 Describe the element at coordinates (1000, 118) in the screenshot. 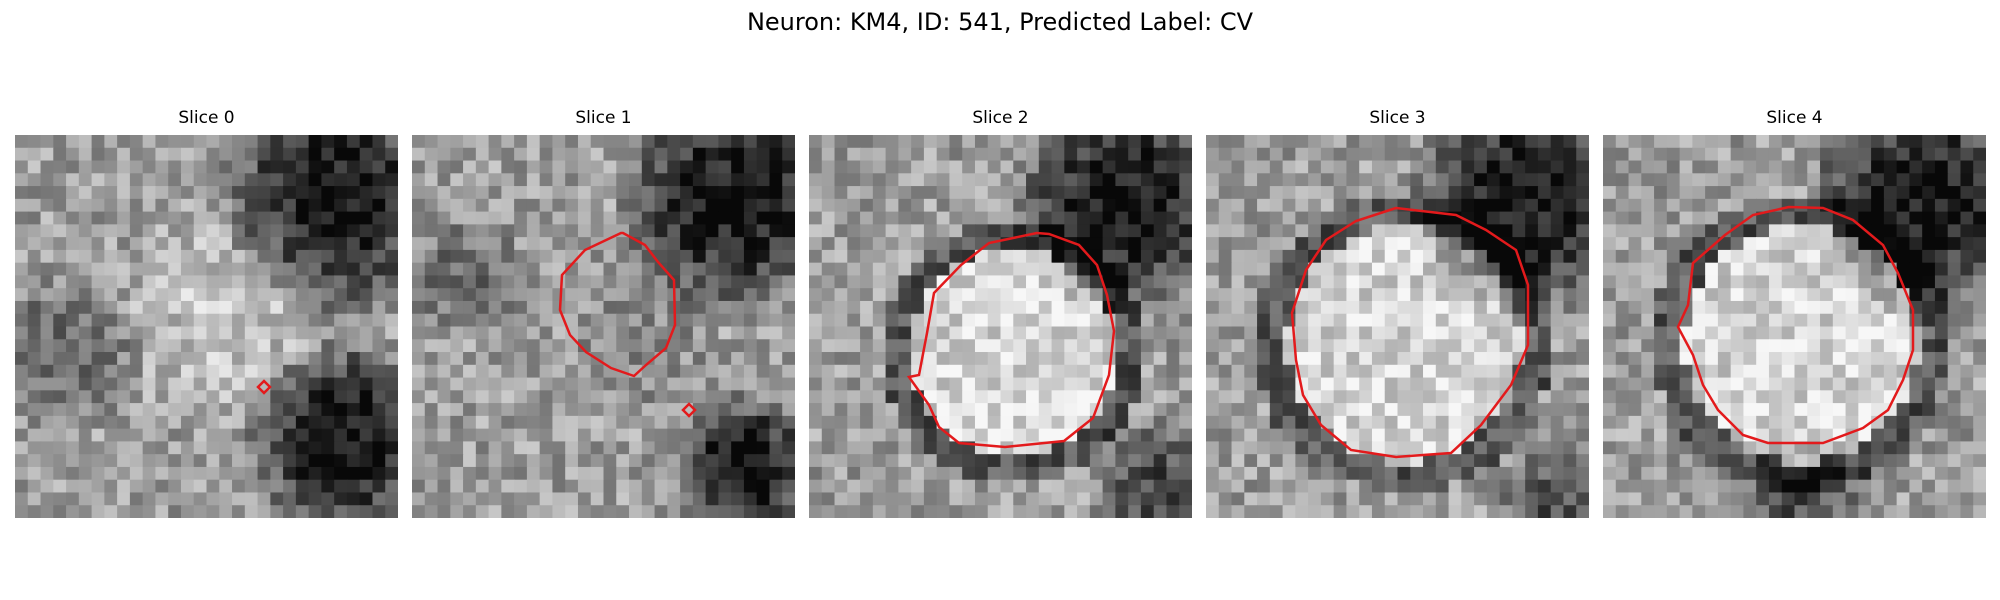

I see `slice-title-2: Slice 2` at that location.